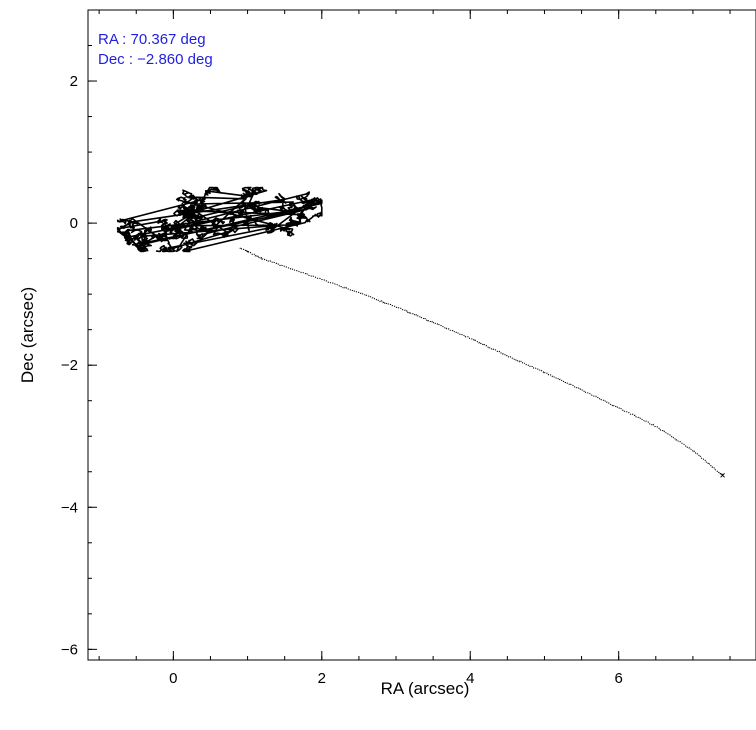  I want to click on y-tick-labels: 2 0 −2 −4 −6, so click(69, 365).